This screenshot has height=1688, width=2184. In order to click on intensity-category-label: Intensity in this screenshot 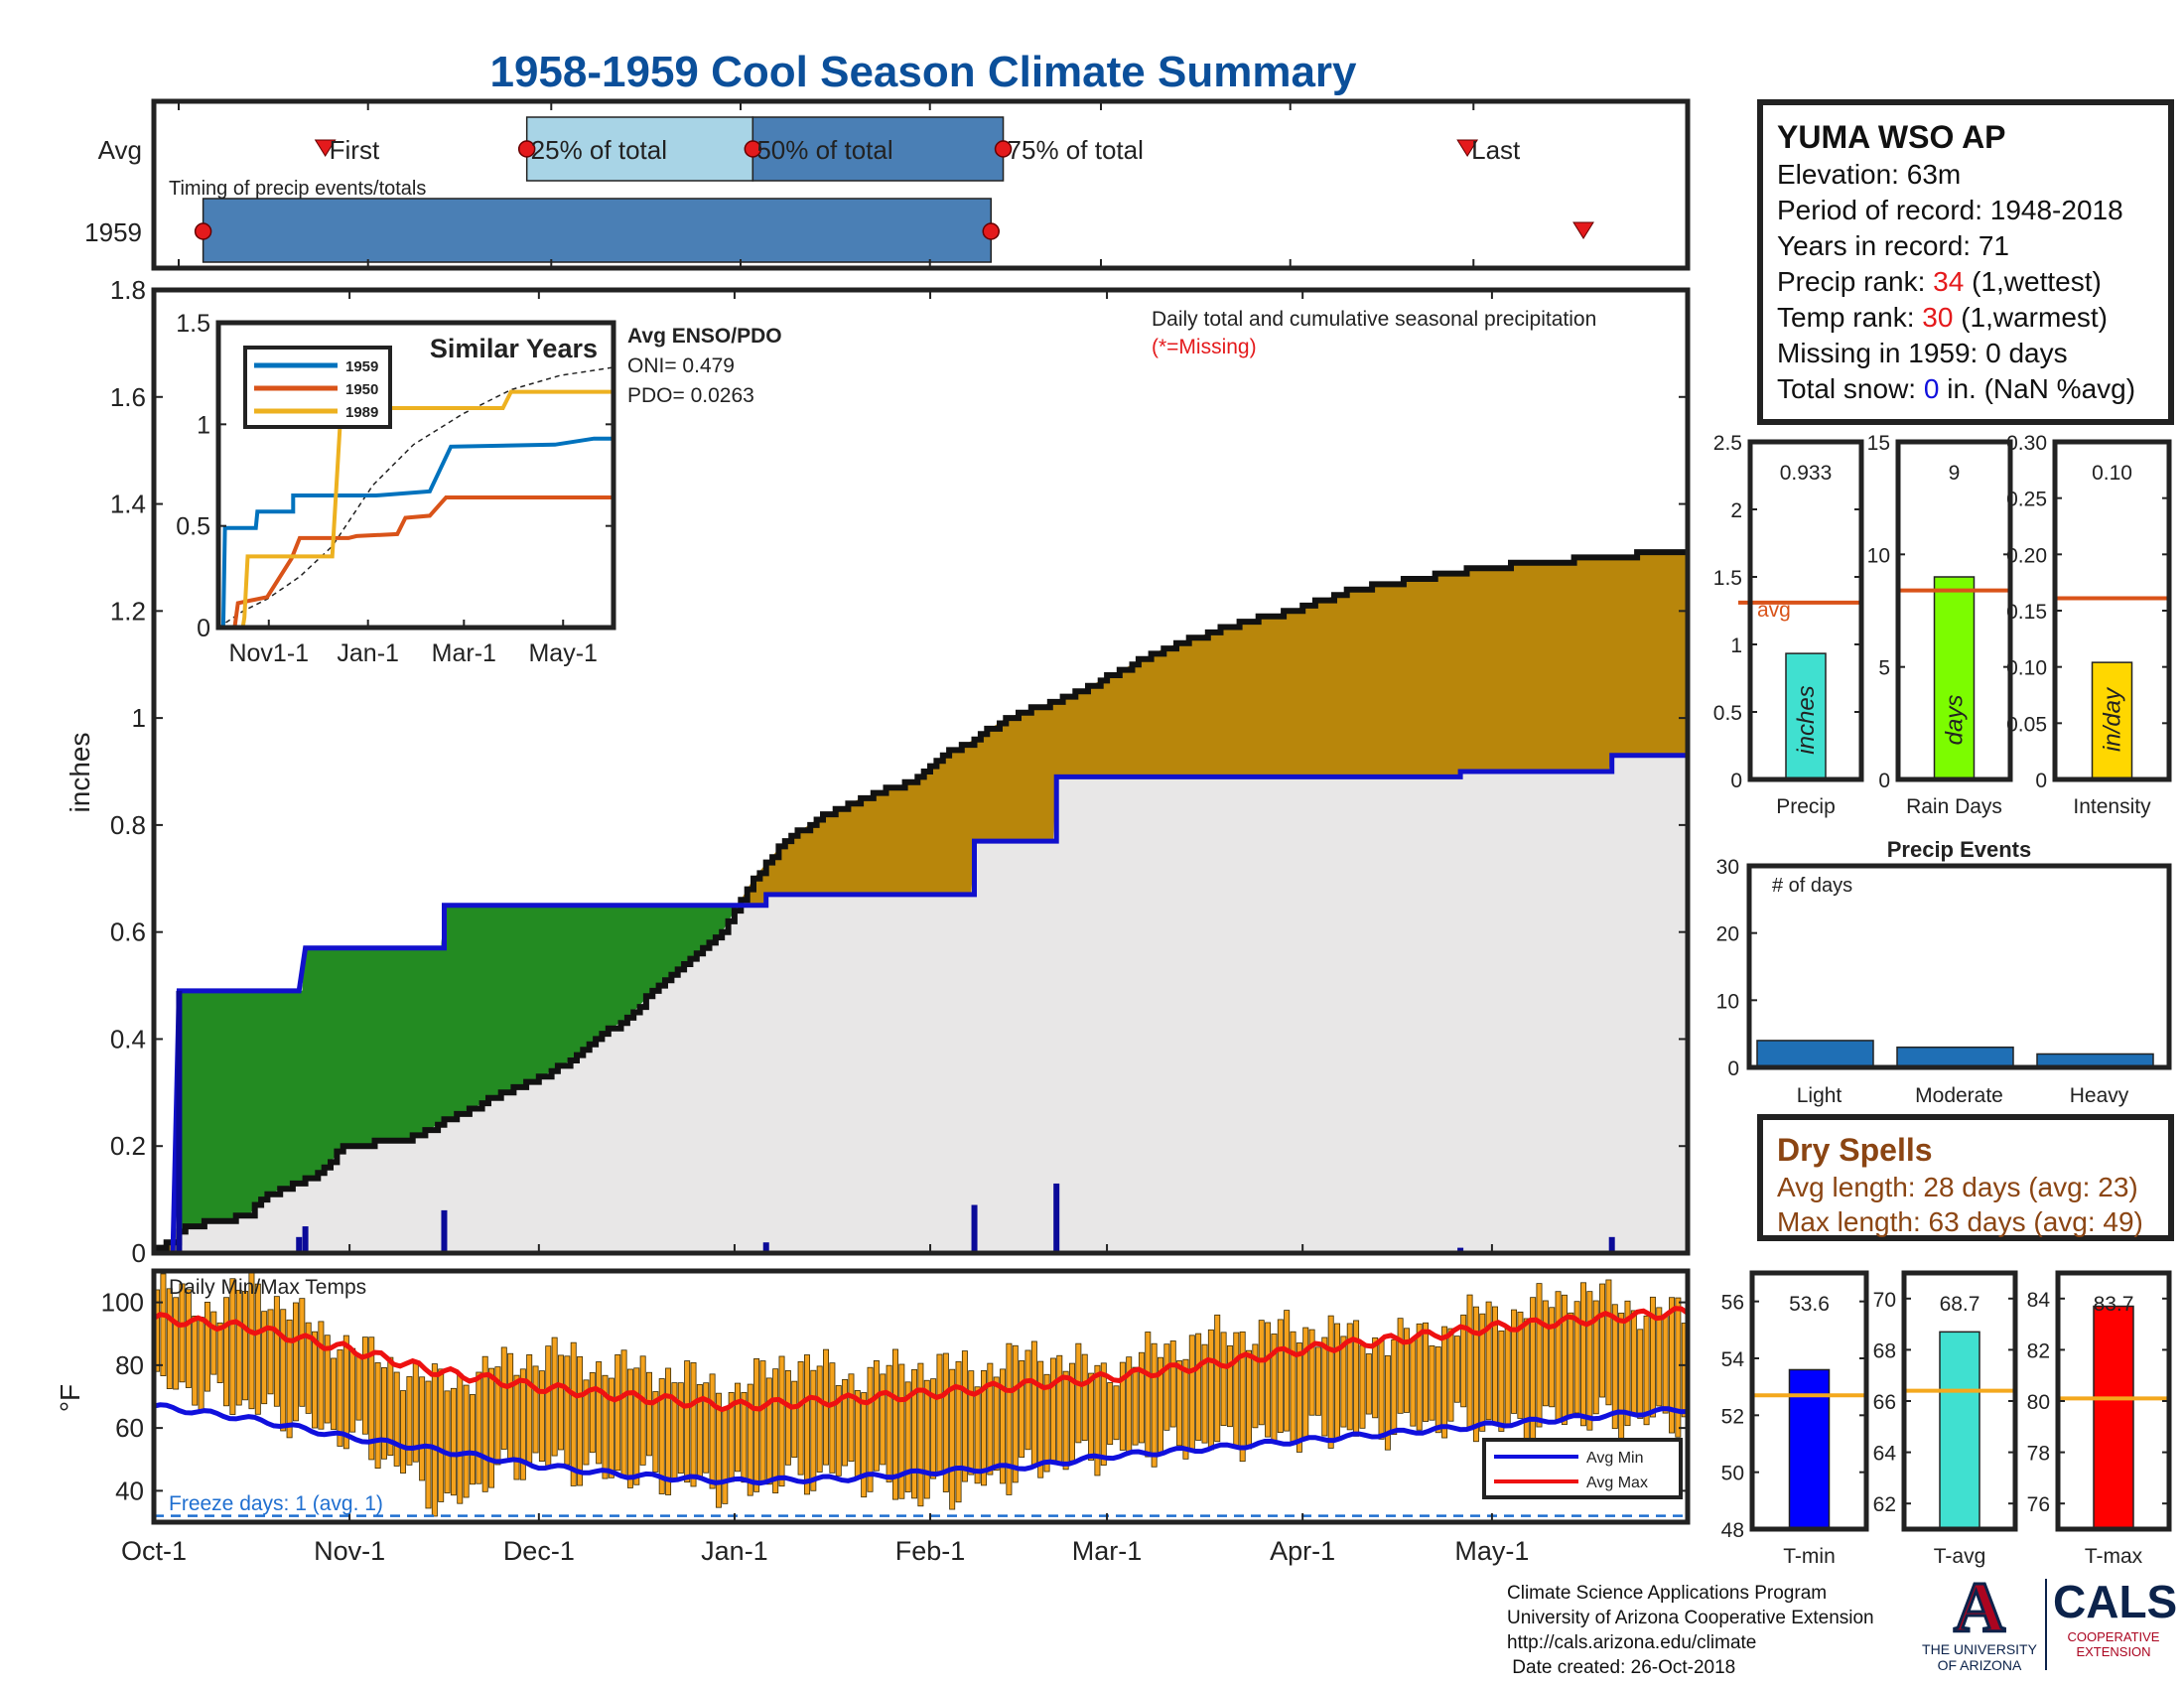, I will do `click(2112, 806)`.